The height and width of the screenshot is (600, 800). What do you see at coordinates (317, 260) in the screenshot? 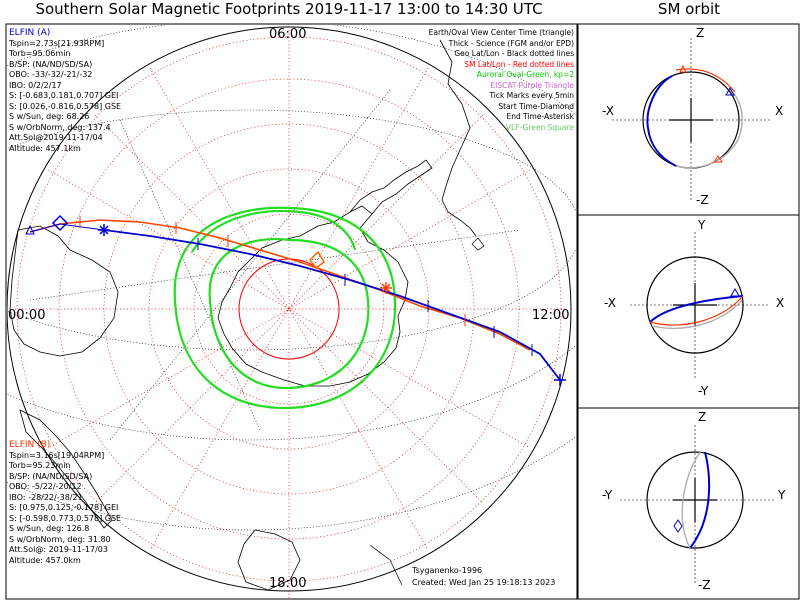
I see `elfin-b-center-diamond` at bounding box center [317, 260].